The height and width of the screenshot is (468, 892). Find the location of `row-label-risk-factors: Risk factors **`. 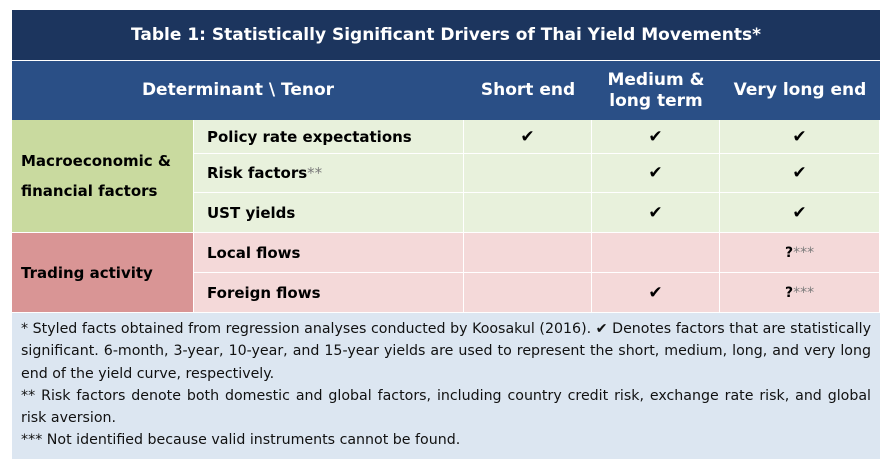

row-label-risk-factors: Risk factors ** is located at coordinates (329, 173).